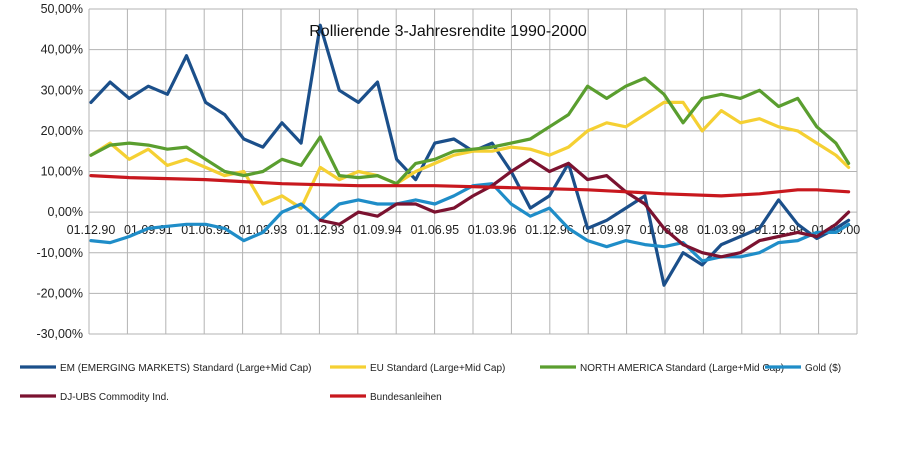  What do you see at coordinates (492, 230) in the screenshot?
I see `x-tick-label: 01.03.96` at bounding box center [492, 230].